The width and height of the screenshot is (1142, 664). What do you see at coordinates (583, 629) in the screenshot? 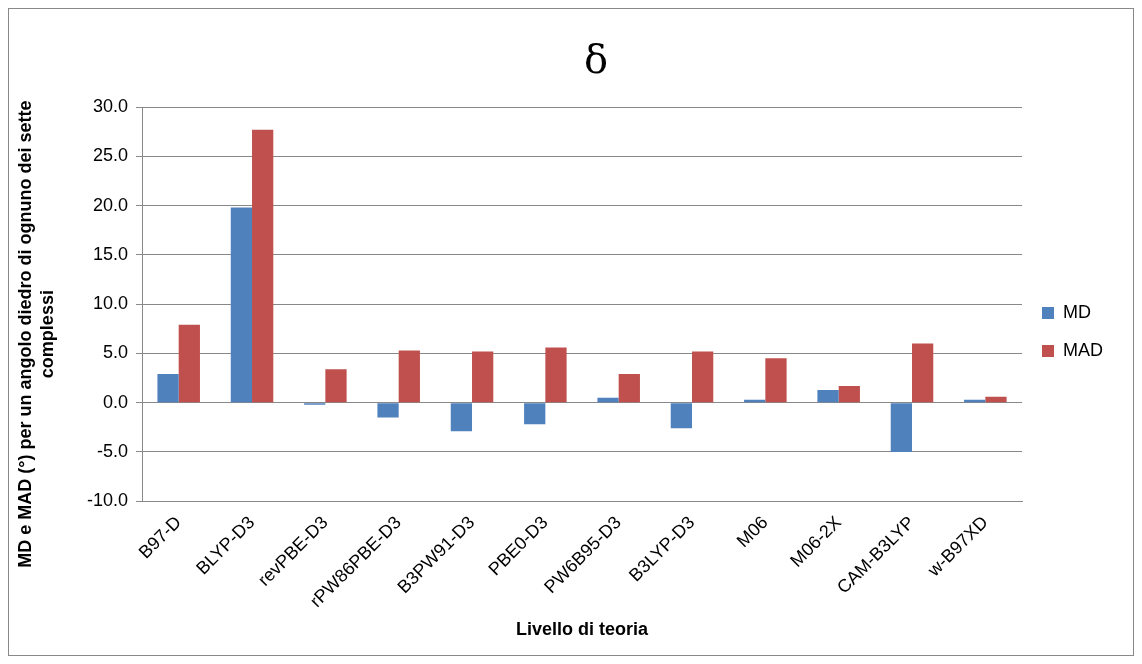
I see `x-axis-title: Livello di teoria` at bounding box center [583, 629].